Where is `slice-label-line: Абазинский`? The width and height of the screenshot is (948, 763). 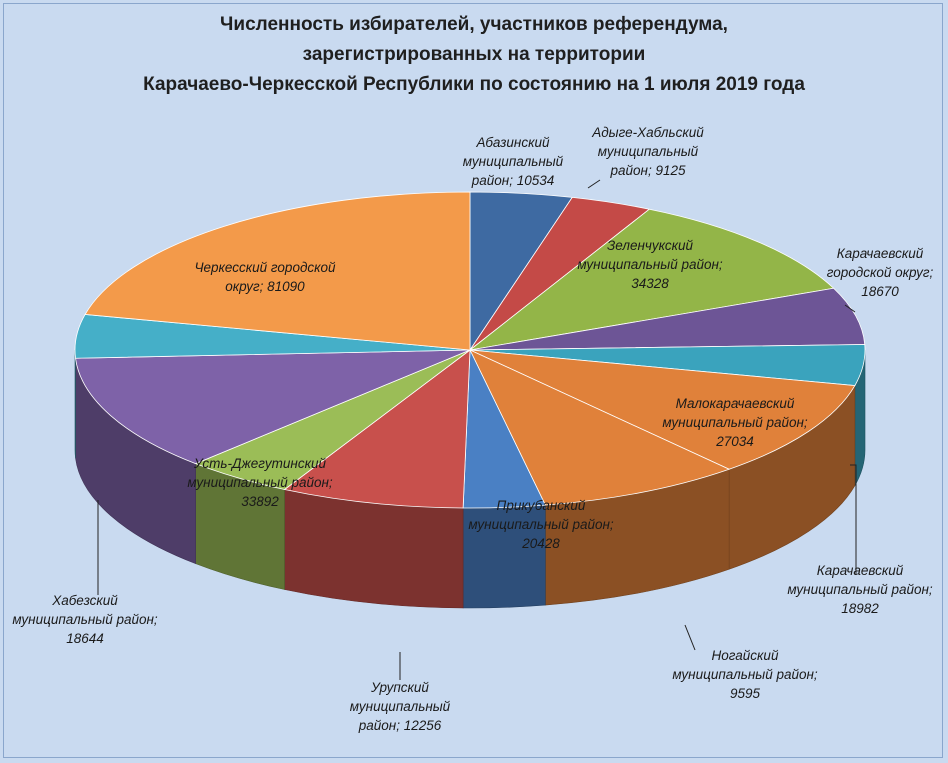 slice-label-line: Абазинский is located at coordinates (512, 142).